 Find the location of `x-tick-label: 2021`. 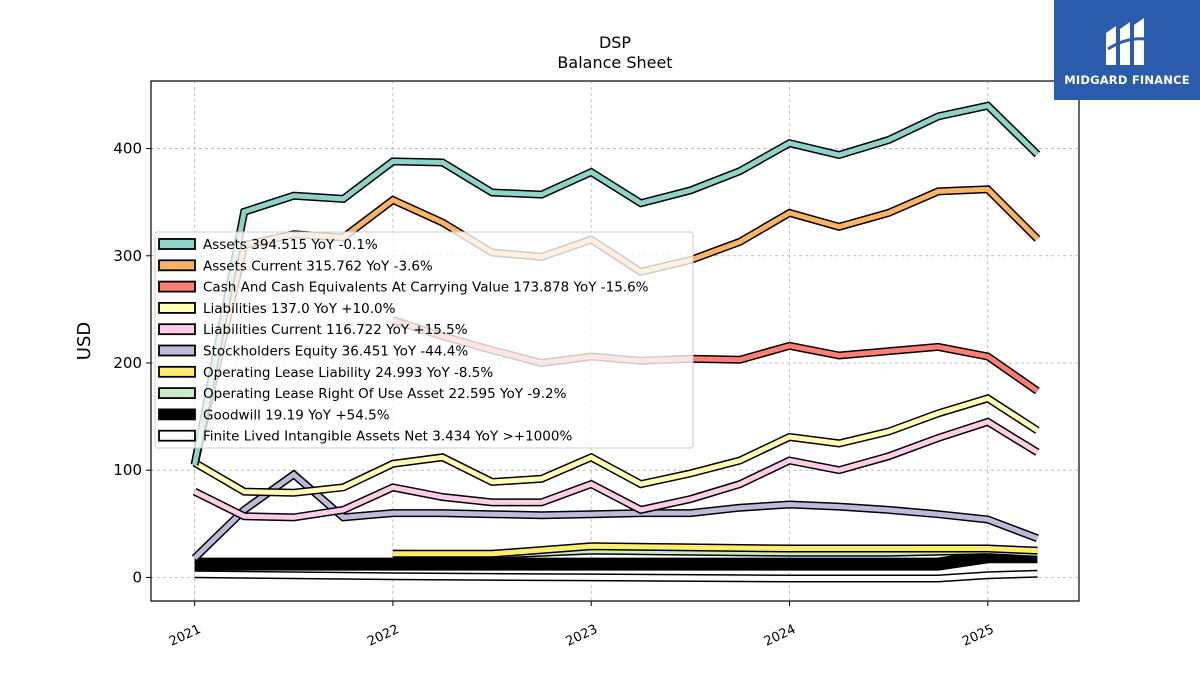

x-tick-label: 2021 is located at coordinates (185, 636).